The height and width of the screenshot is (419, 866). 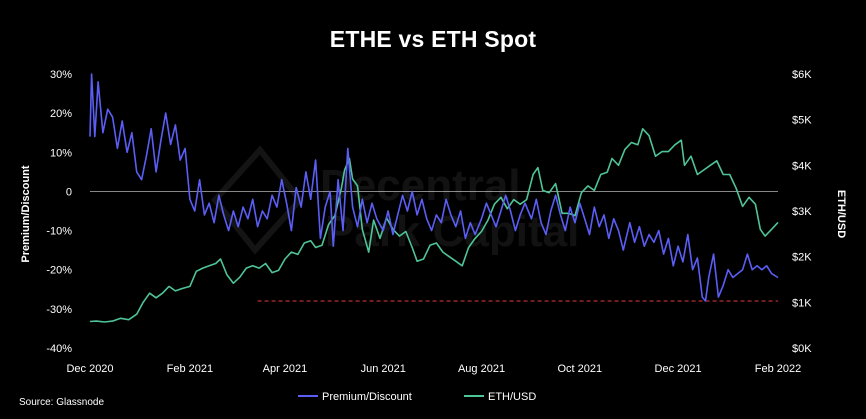 I want to click on legend-label-eth-usd: ETH/USD, so click(x=512, y=397).